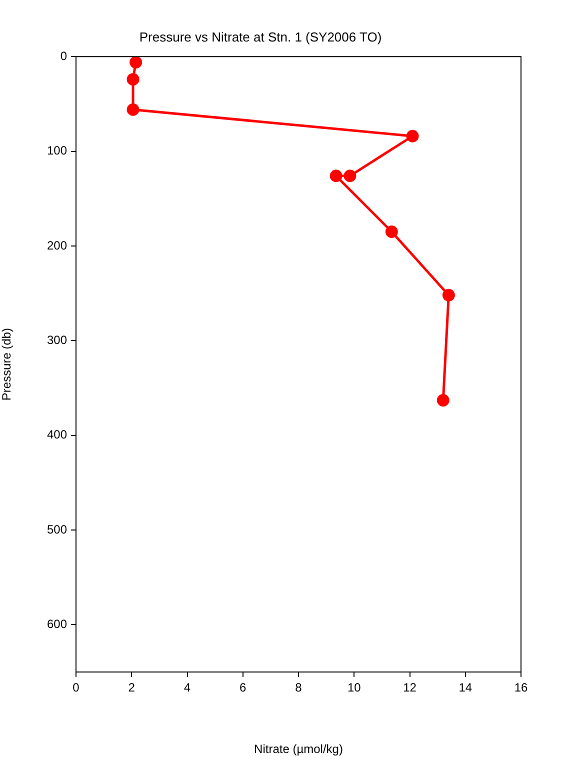 This screenshot has width=577, height=757. I want to click on x-tick-label: 10, so click(354, 687).